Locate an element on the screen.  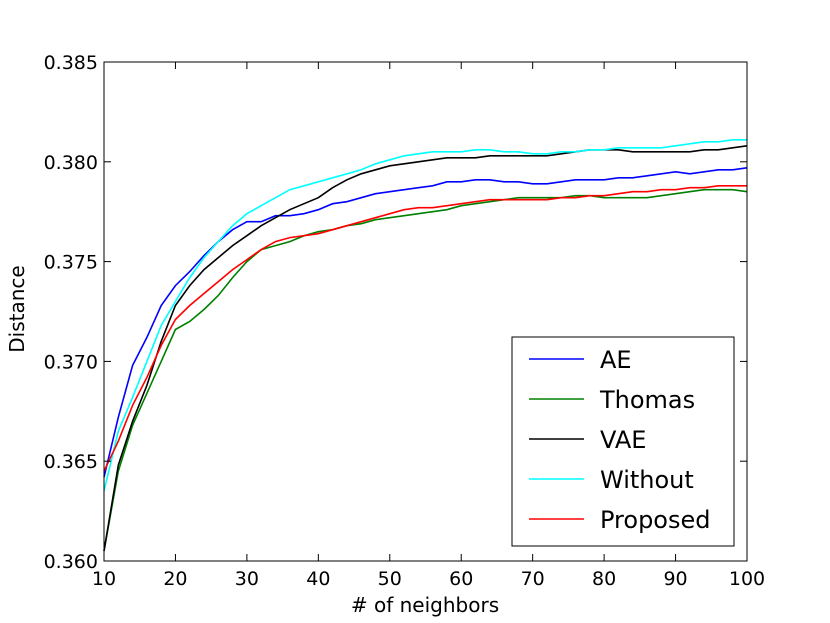
x-axis-label: # of neighbors is located at coordinates (425, 605).